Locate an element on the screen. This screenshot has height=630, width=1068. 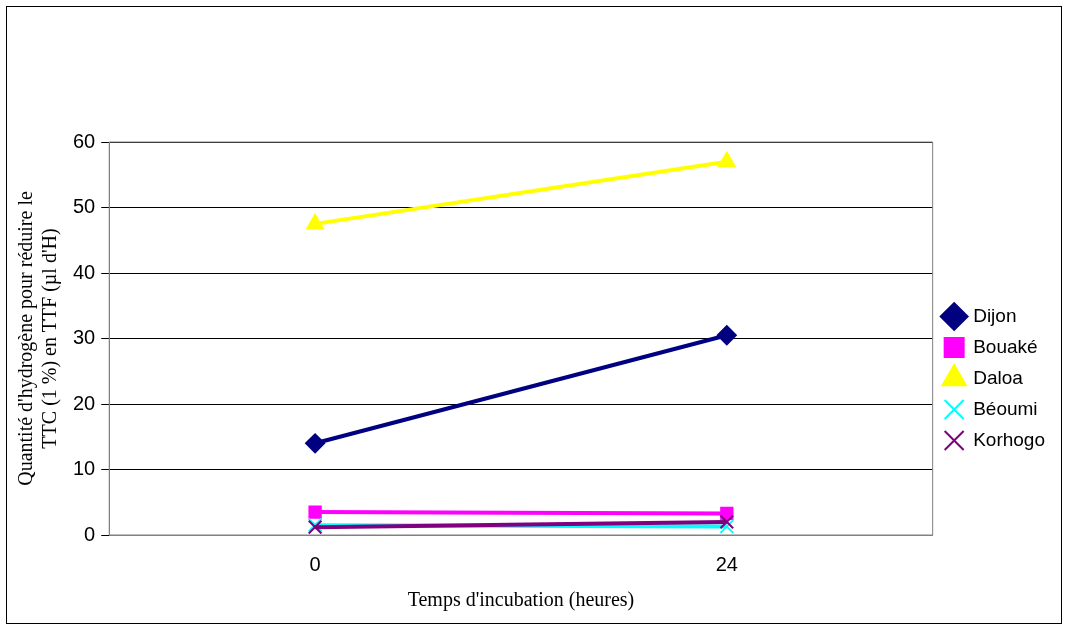
x-tick-label: 24 is located at coordinates (726, 563).